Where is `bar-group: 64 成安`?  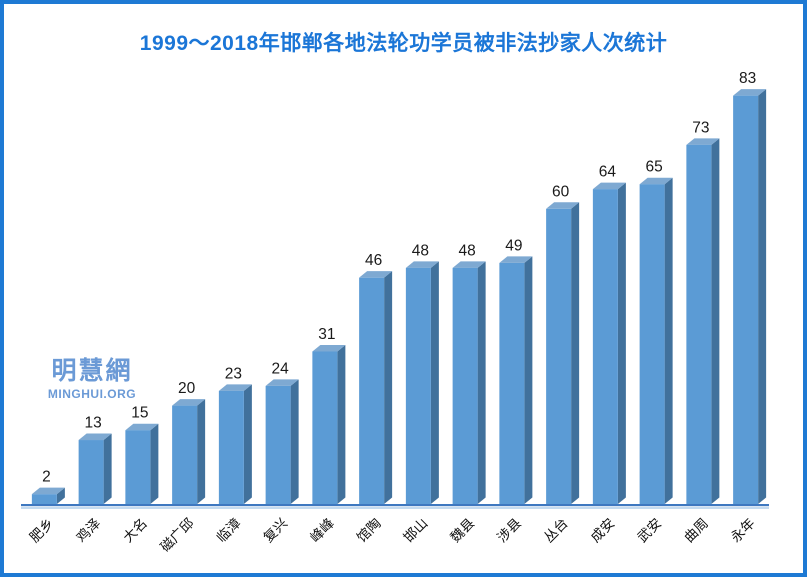
bar-group: 64 成安 is located at coordinates (607, 355).